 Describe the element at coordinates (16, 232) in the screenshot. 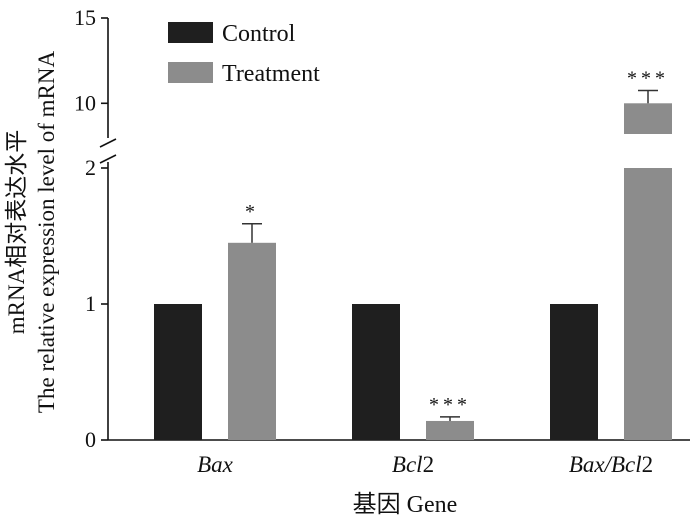

I see `y-axis-label-chinese: mRNA相对表达水平` at that location.